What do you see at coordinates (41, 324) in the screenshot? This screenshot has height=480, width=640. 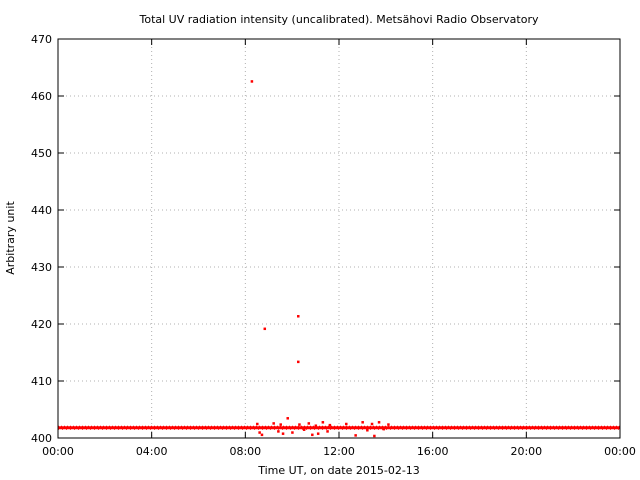 I see `y-tick-label: 420` at bounding box center [41, 324].